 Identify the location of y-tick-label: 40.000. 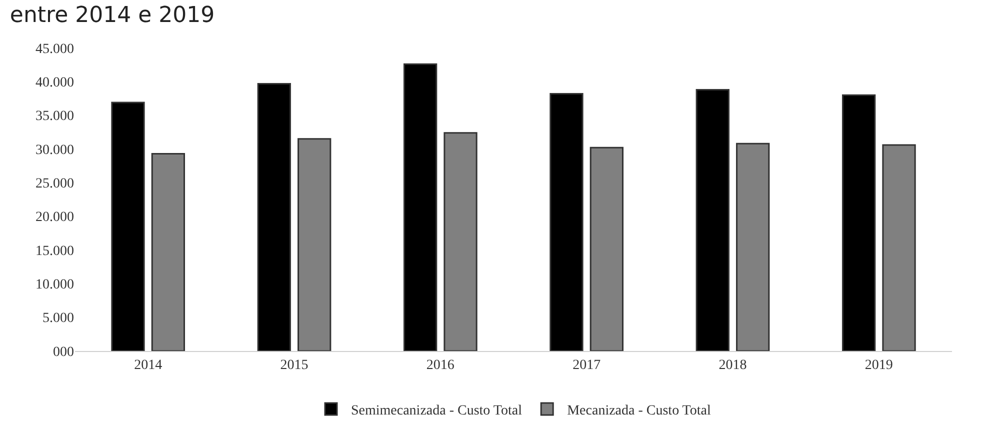
(55, 83).